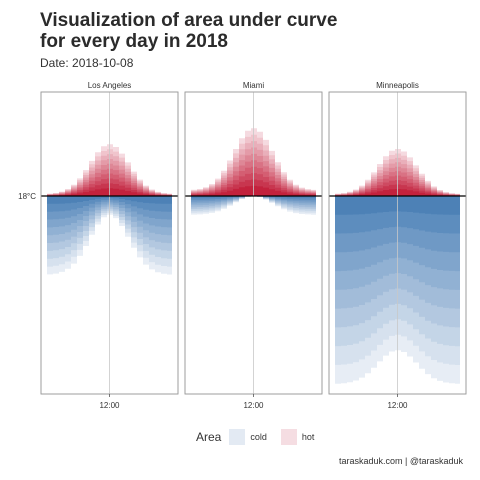 This screenshot has width=480, height=480. Describe the element at coordinates (401, 461) in the screenshot. I see `caption: taraskaduk.com | @taraskaduk` at that location.